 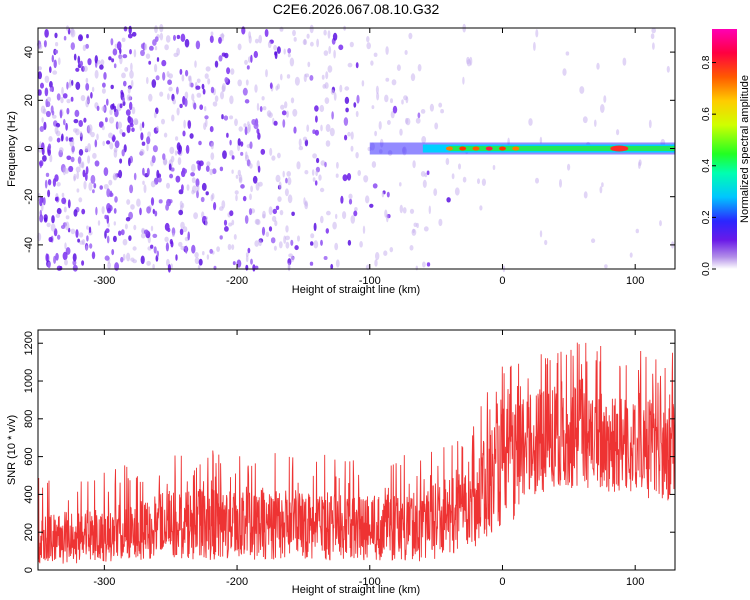 What do you see at coordinates (502, 582) in the screenshot?
I see `snr-x-tick-label: 0` at bounding box center [502, 582].